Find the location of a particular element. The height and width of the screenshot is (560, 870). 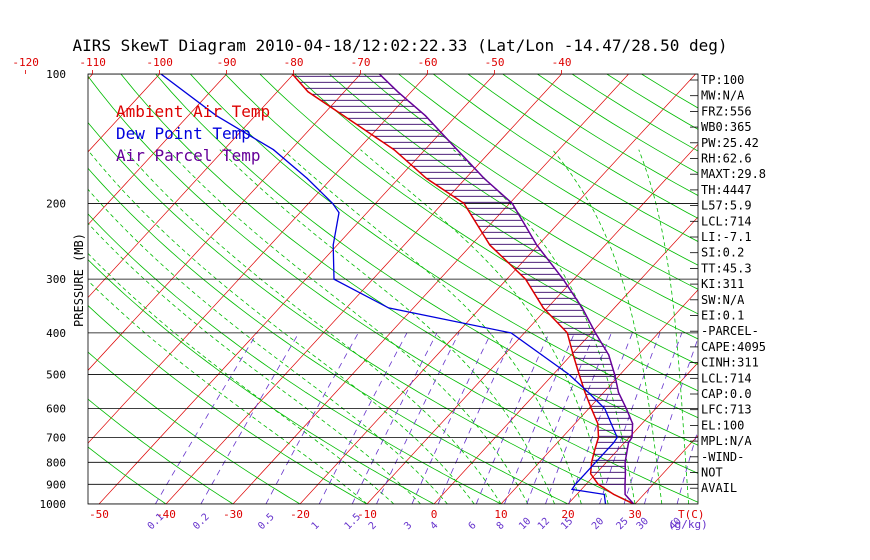

stats-item: RH:62.6 is located at coordinates (726, 159).